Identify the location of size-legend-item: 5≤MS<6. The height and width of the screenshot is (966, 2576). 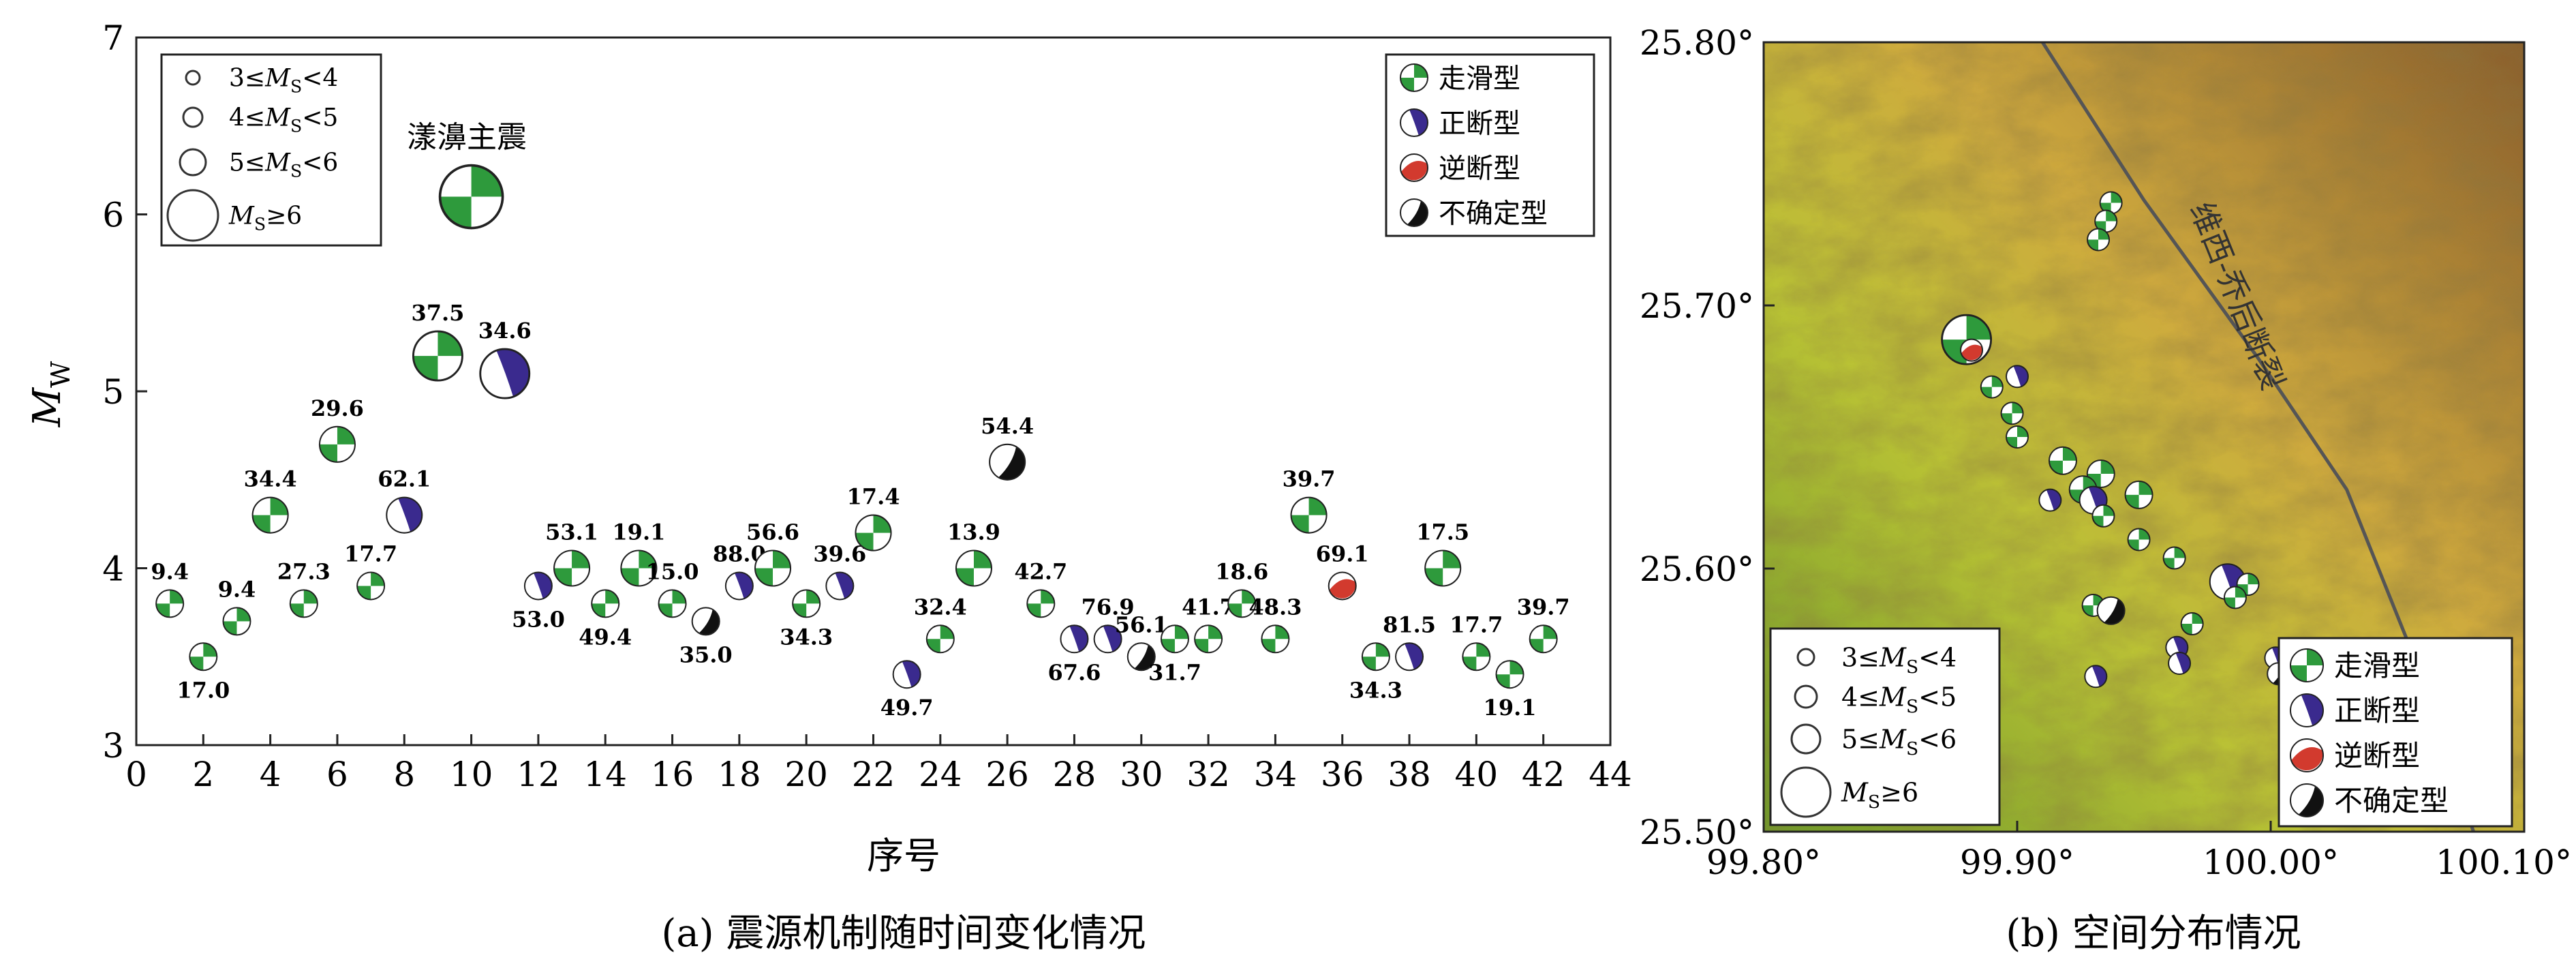
(1874, 741).